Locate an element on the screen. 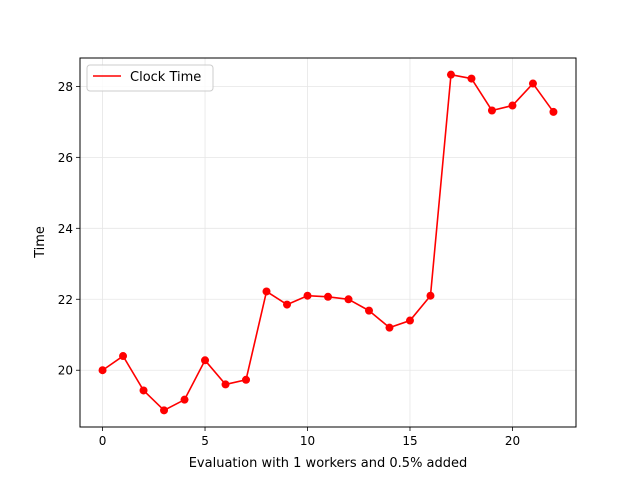 The height and width of the screenshot is (480, 640). y-axis-label: Time is located at coordinates (40, 242).